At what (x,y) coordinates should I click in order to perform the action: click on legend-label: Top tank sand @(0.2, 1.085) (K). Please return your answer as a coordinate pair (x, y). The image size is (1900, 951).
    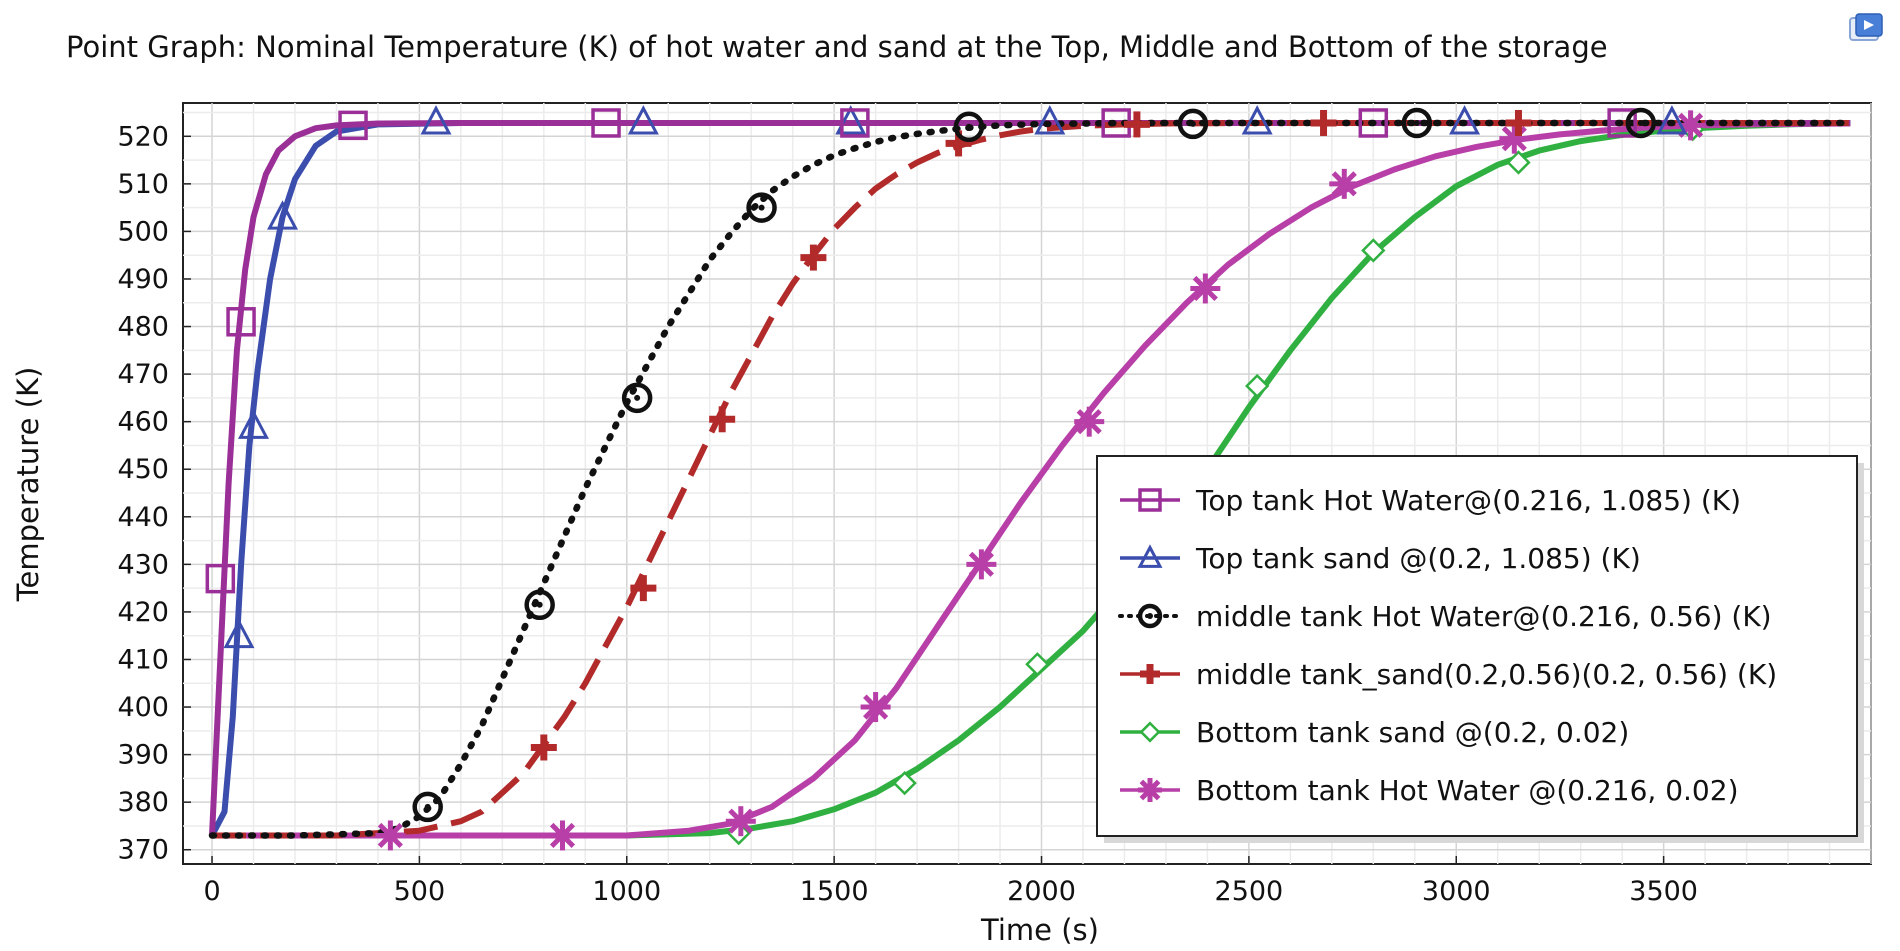
    Looking at the image, I should click on (1418, 558).